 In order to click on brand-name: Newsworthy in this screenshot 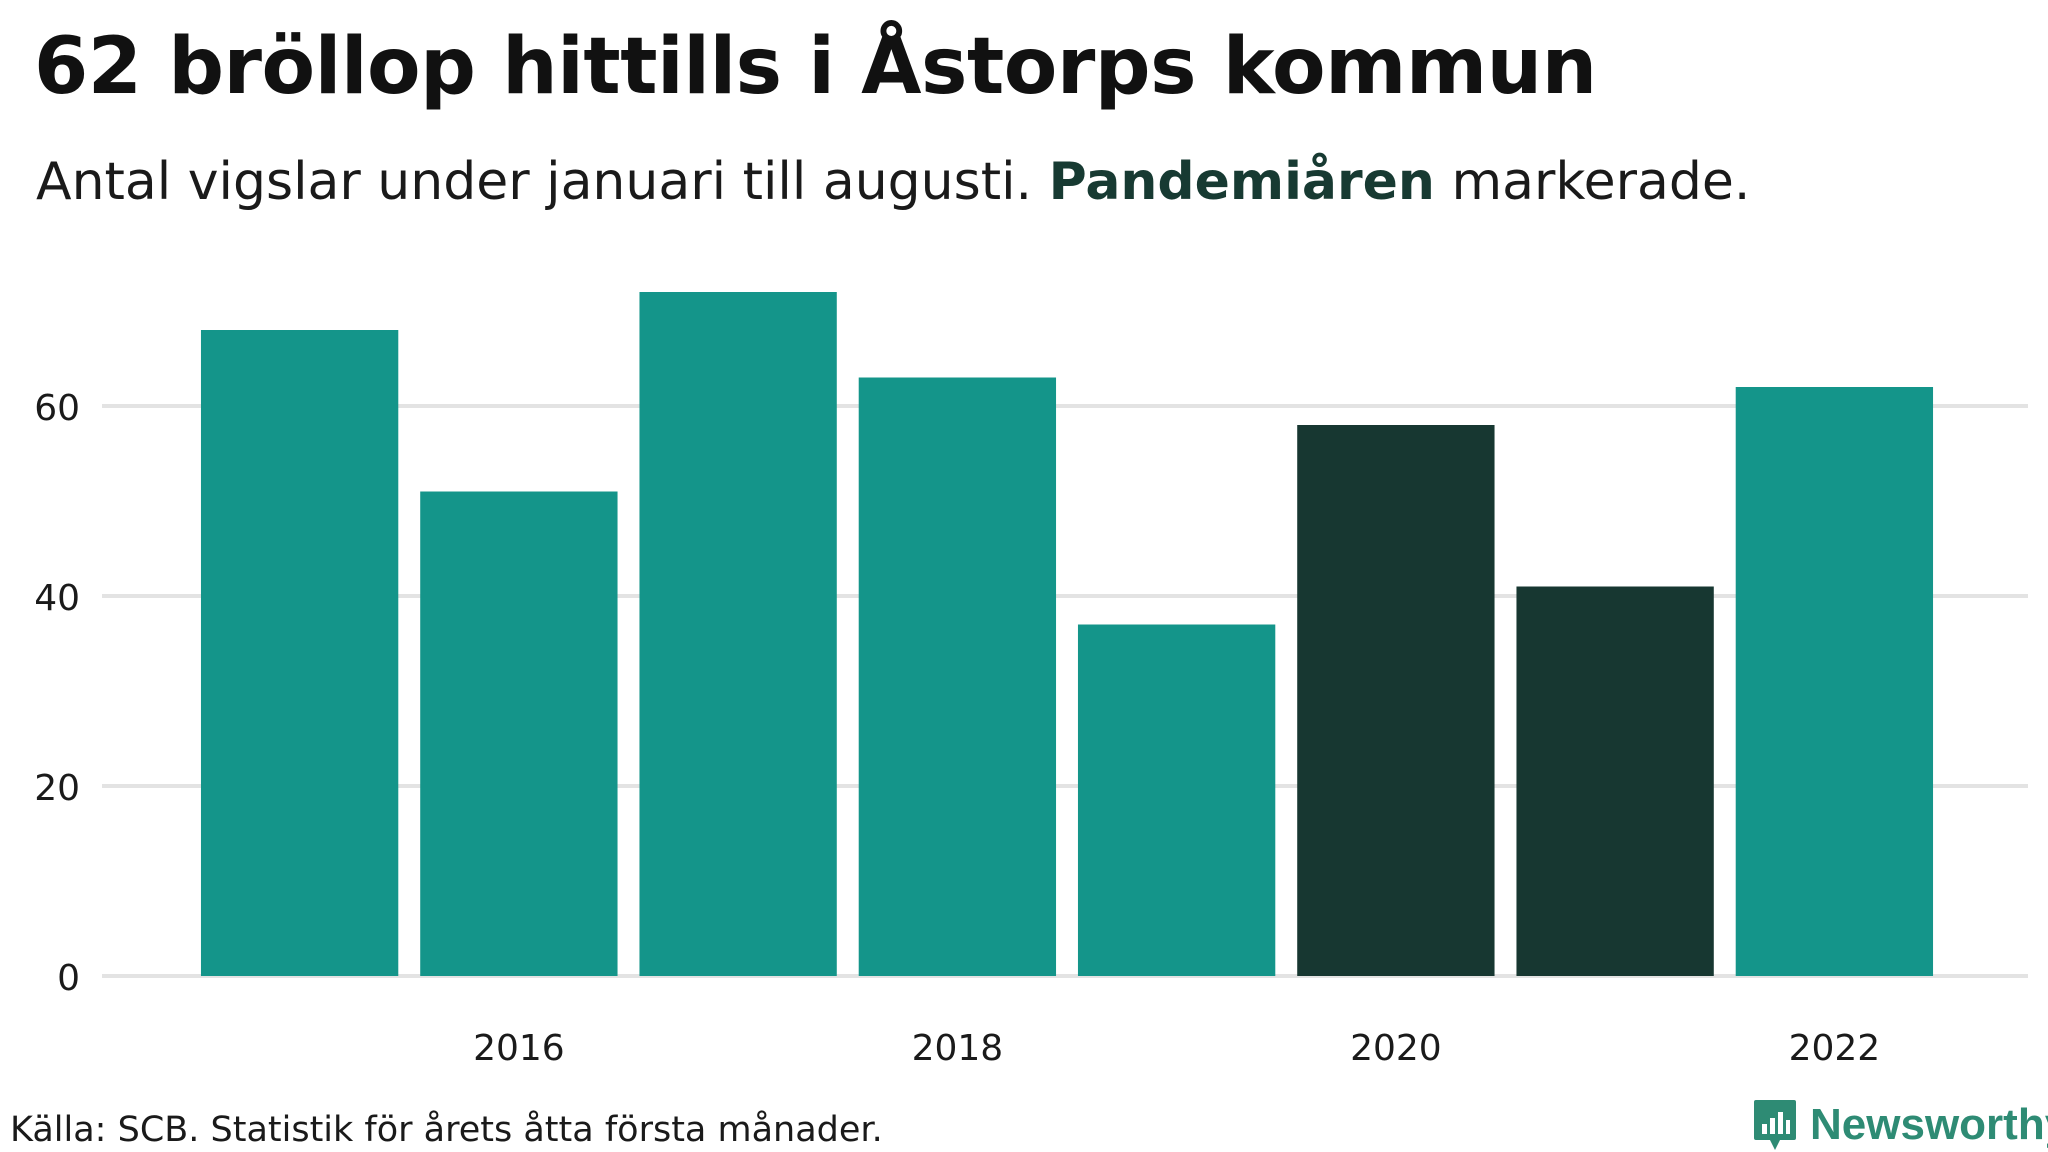, I will do `click(1929, 1124)`.